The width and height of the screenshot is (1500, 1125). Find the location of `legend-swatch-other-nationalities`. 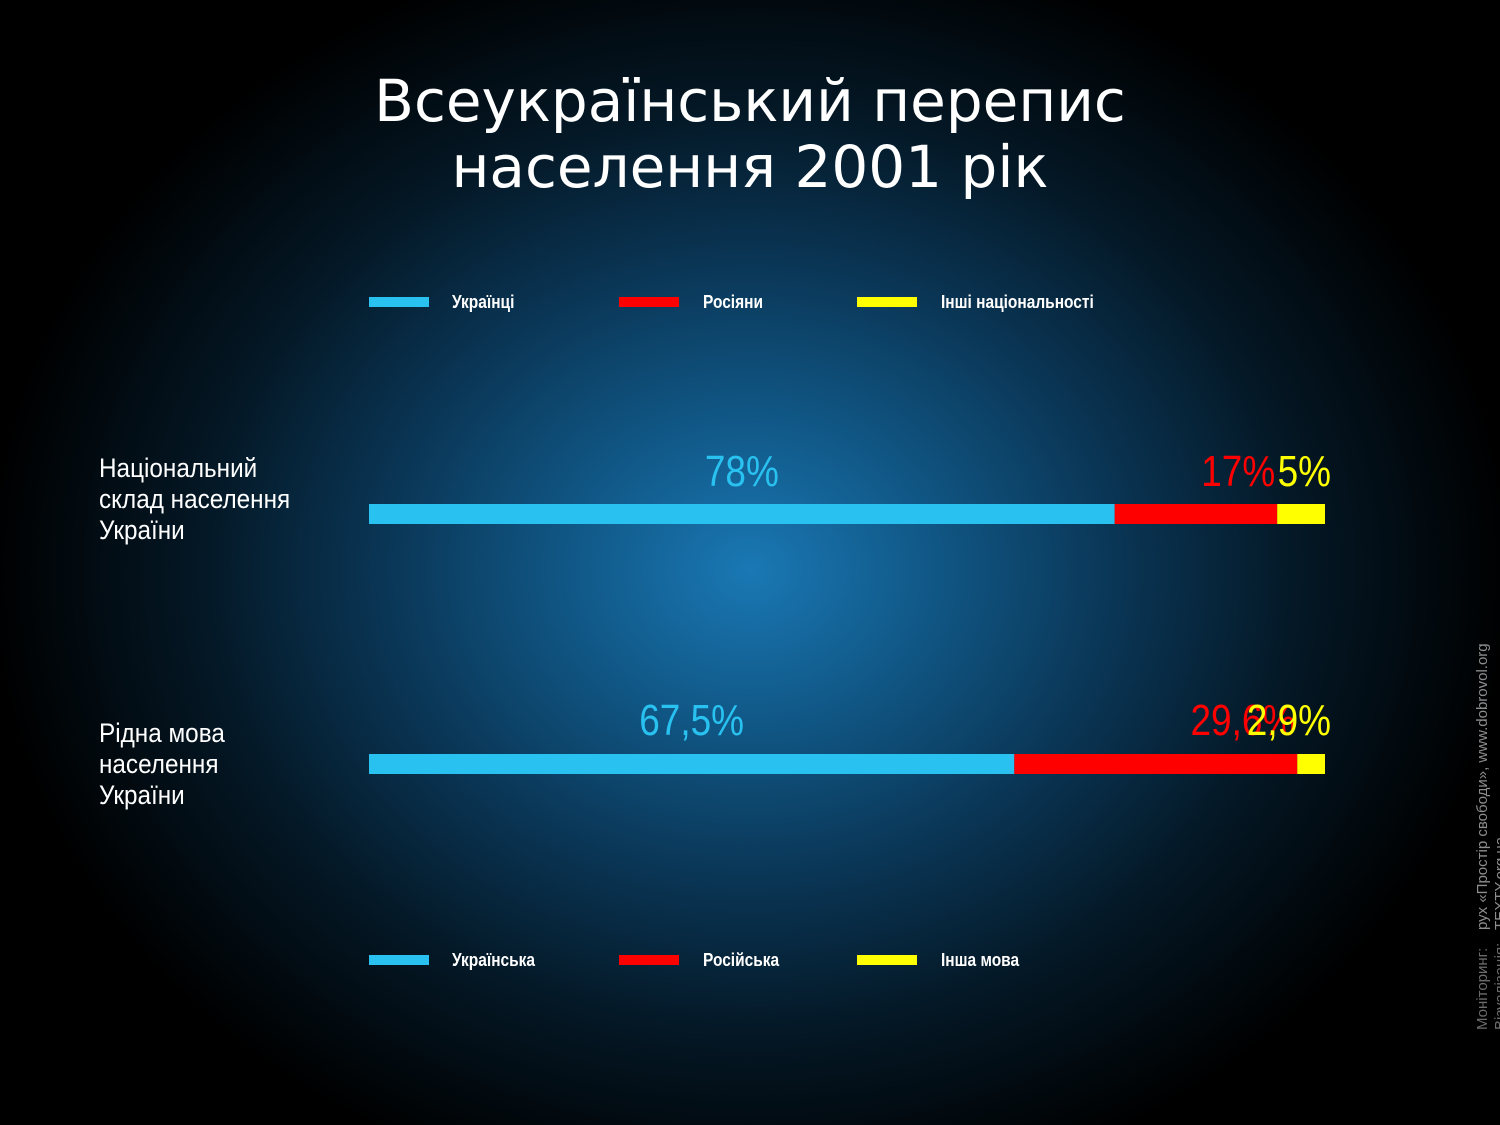

legend-swatch-other-nationalities is located at coordinates (887, 302).